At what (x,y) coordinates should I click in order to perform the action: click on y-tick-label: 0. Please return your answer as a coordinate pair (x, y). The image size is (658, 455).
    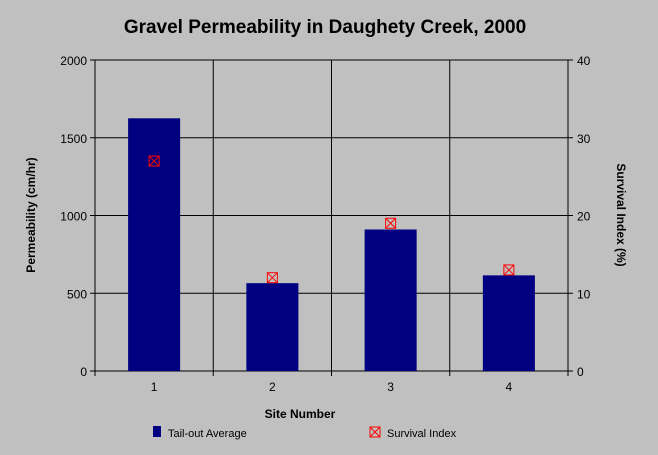
    Looking at the image, I should click on (83, 372).